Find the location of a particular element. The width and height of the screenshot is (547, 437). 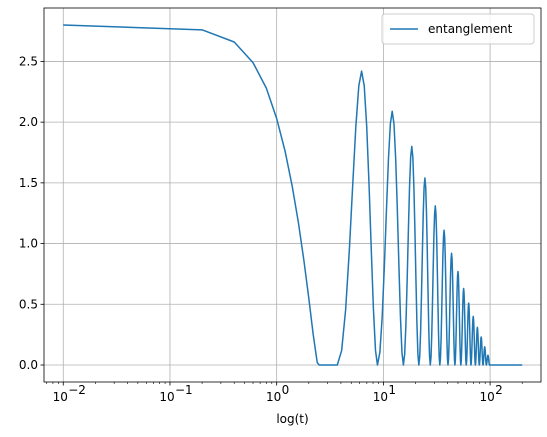

legend: entanglement is located at coordinates (458, 29).